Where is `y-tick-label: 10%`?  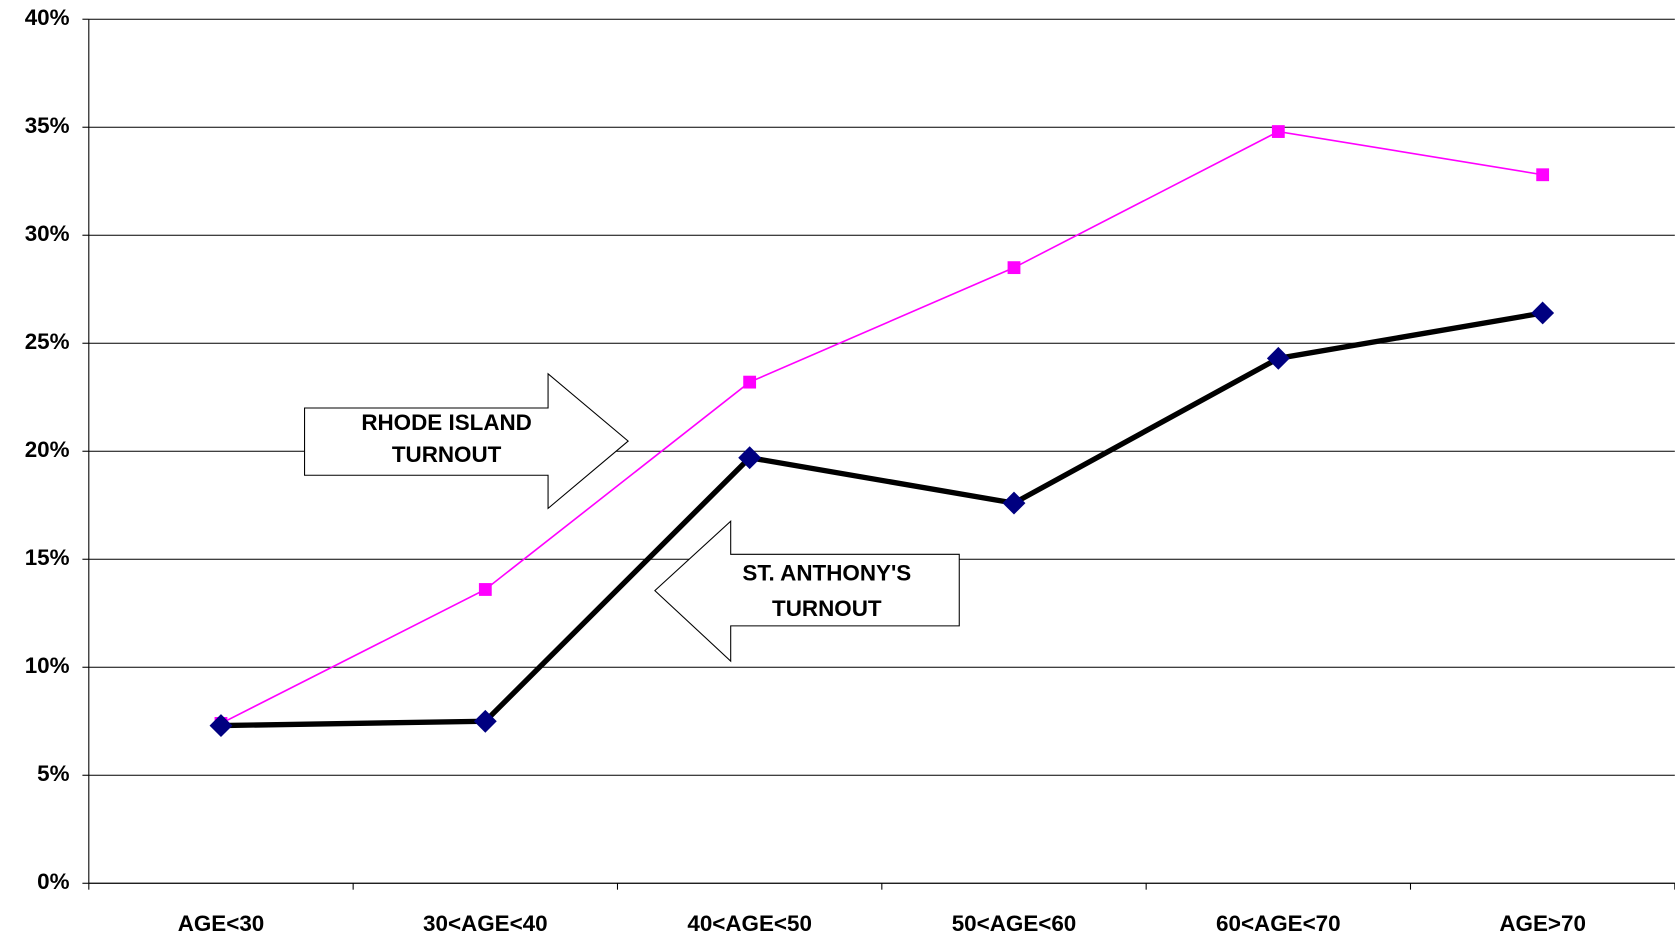
y-tick-label: 10% is located at coordinates (47, 665).